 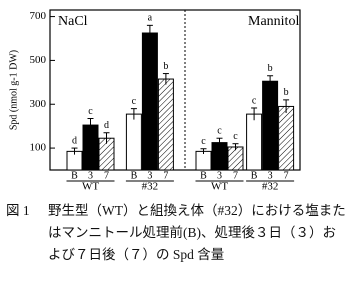 I want to click on y-tick-label: 700, so click(x=38, y=16).